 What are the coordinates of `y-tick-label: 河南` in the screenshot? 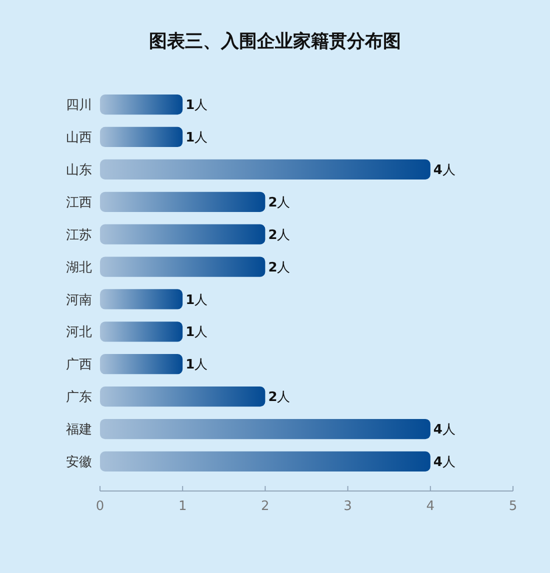 It's located at (79, 300).